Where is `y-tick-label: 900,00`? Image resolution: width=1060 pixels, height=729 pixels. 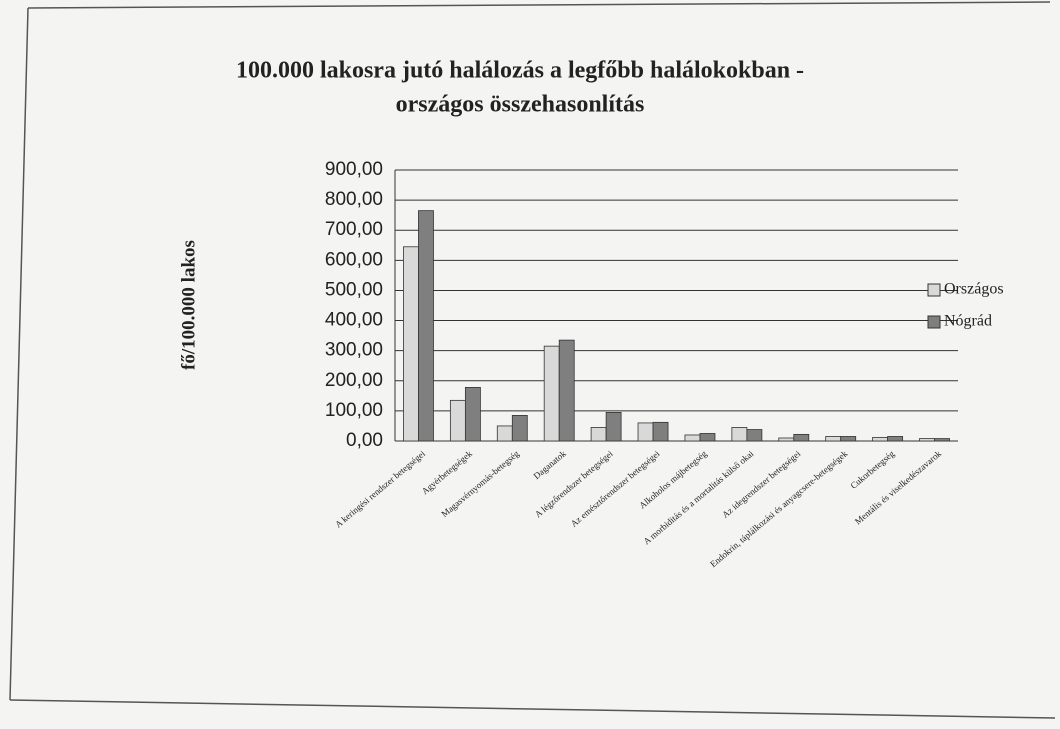 y-tick-label: 900,00 is located at coordinates (354, 169).